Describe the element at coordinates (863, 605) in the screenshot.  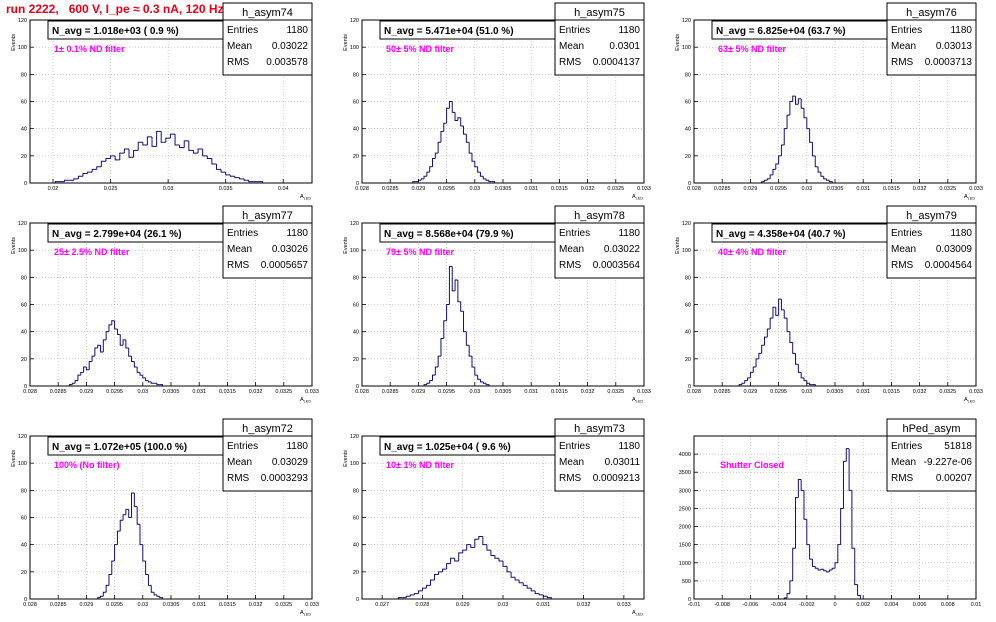
I see `x-tick-label: 0.002` at that location.